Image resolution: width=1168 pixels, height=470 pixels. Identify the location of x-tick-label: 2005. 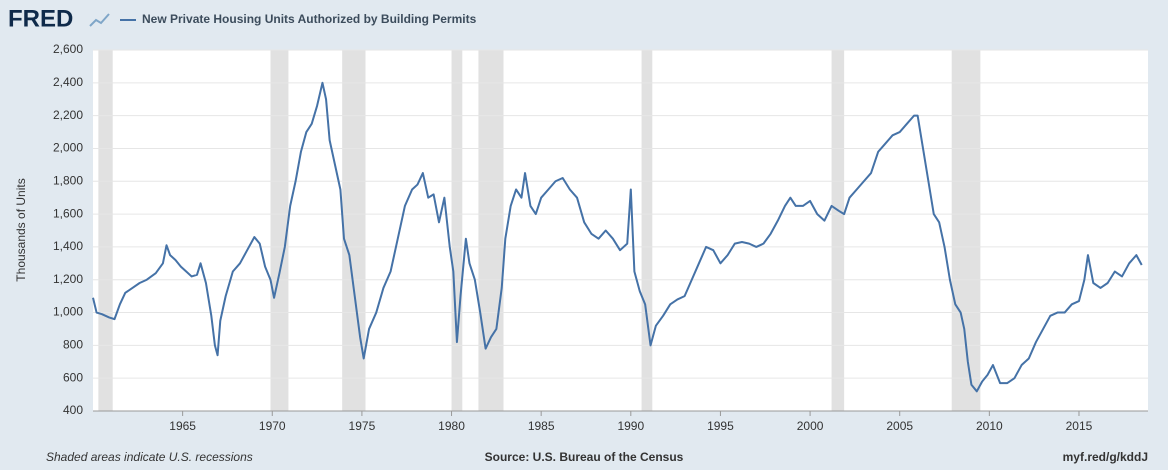
(899, 426).